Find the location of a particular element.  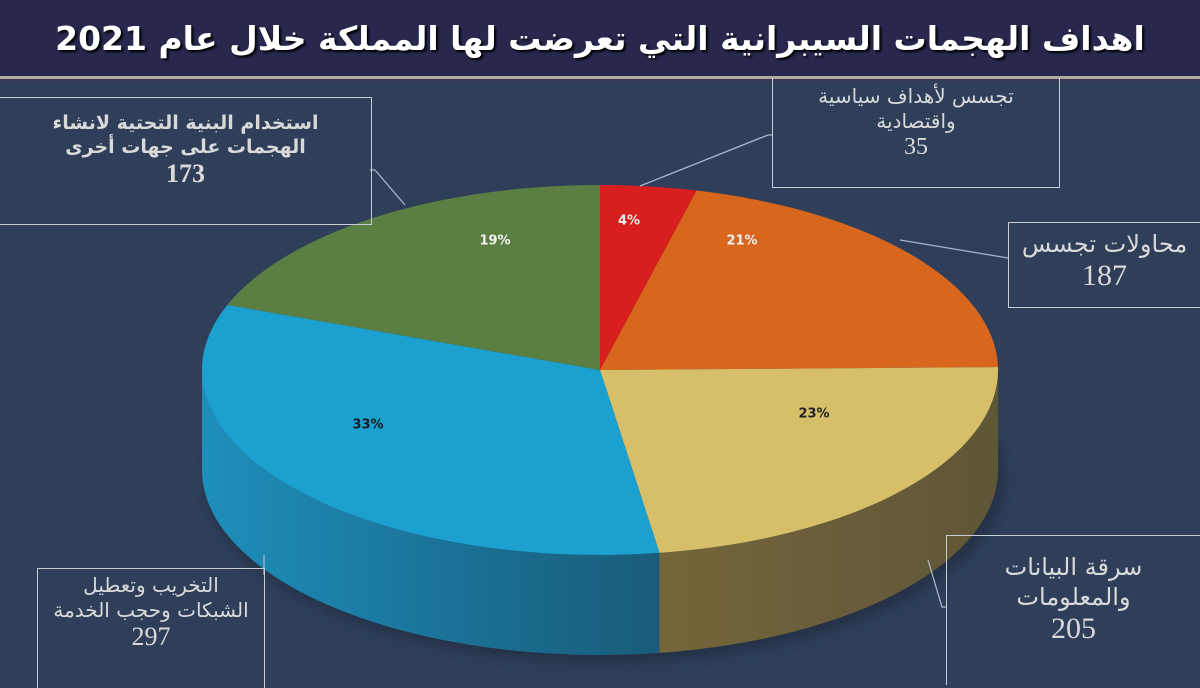

slice-orange is located at coordinates (799, 280).